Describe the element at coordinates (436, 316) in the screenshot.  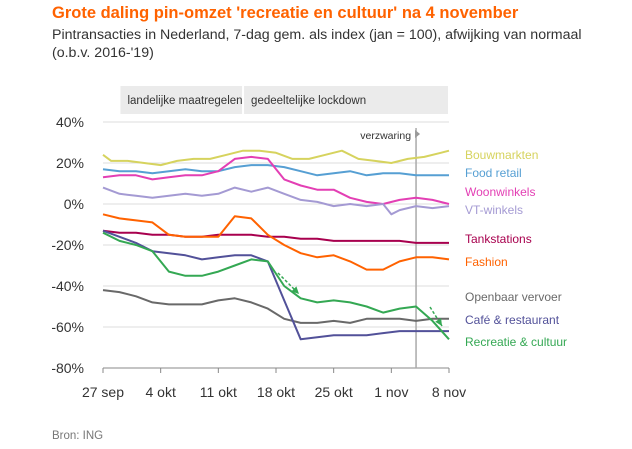
I see `trend-arrow-2-shaft` at that location.